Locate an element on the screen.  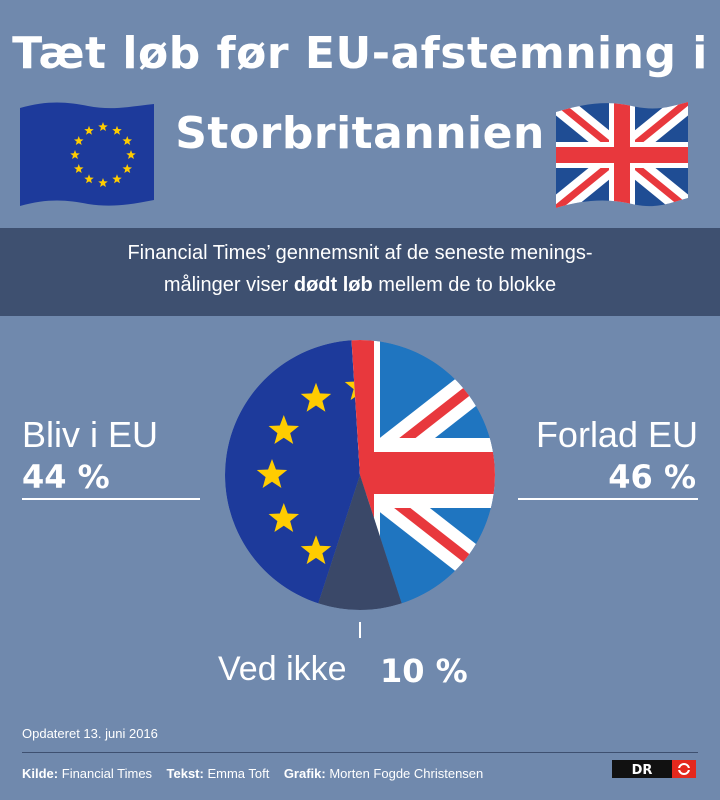
uk-flag-icon is located at coordinates (622, 155).